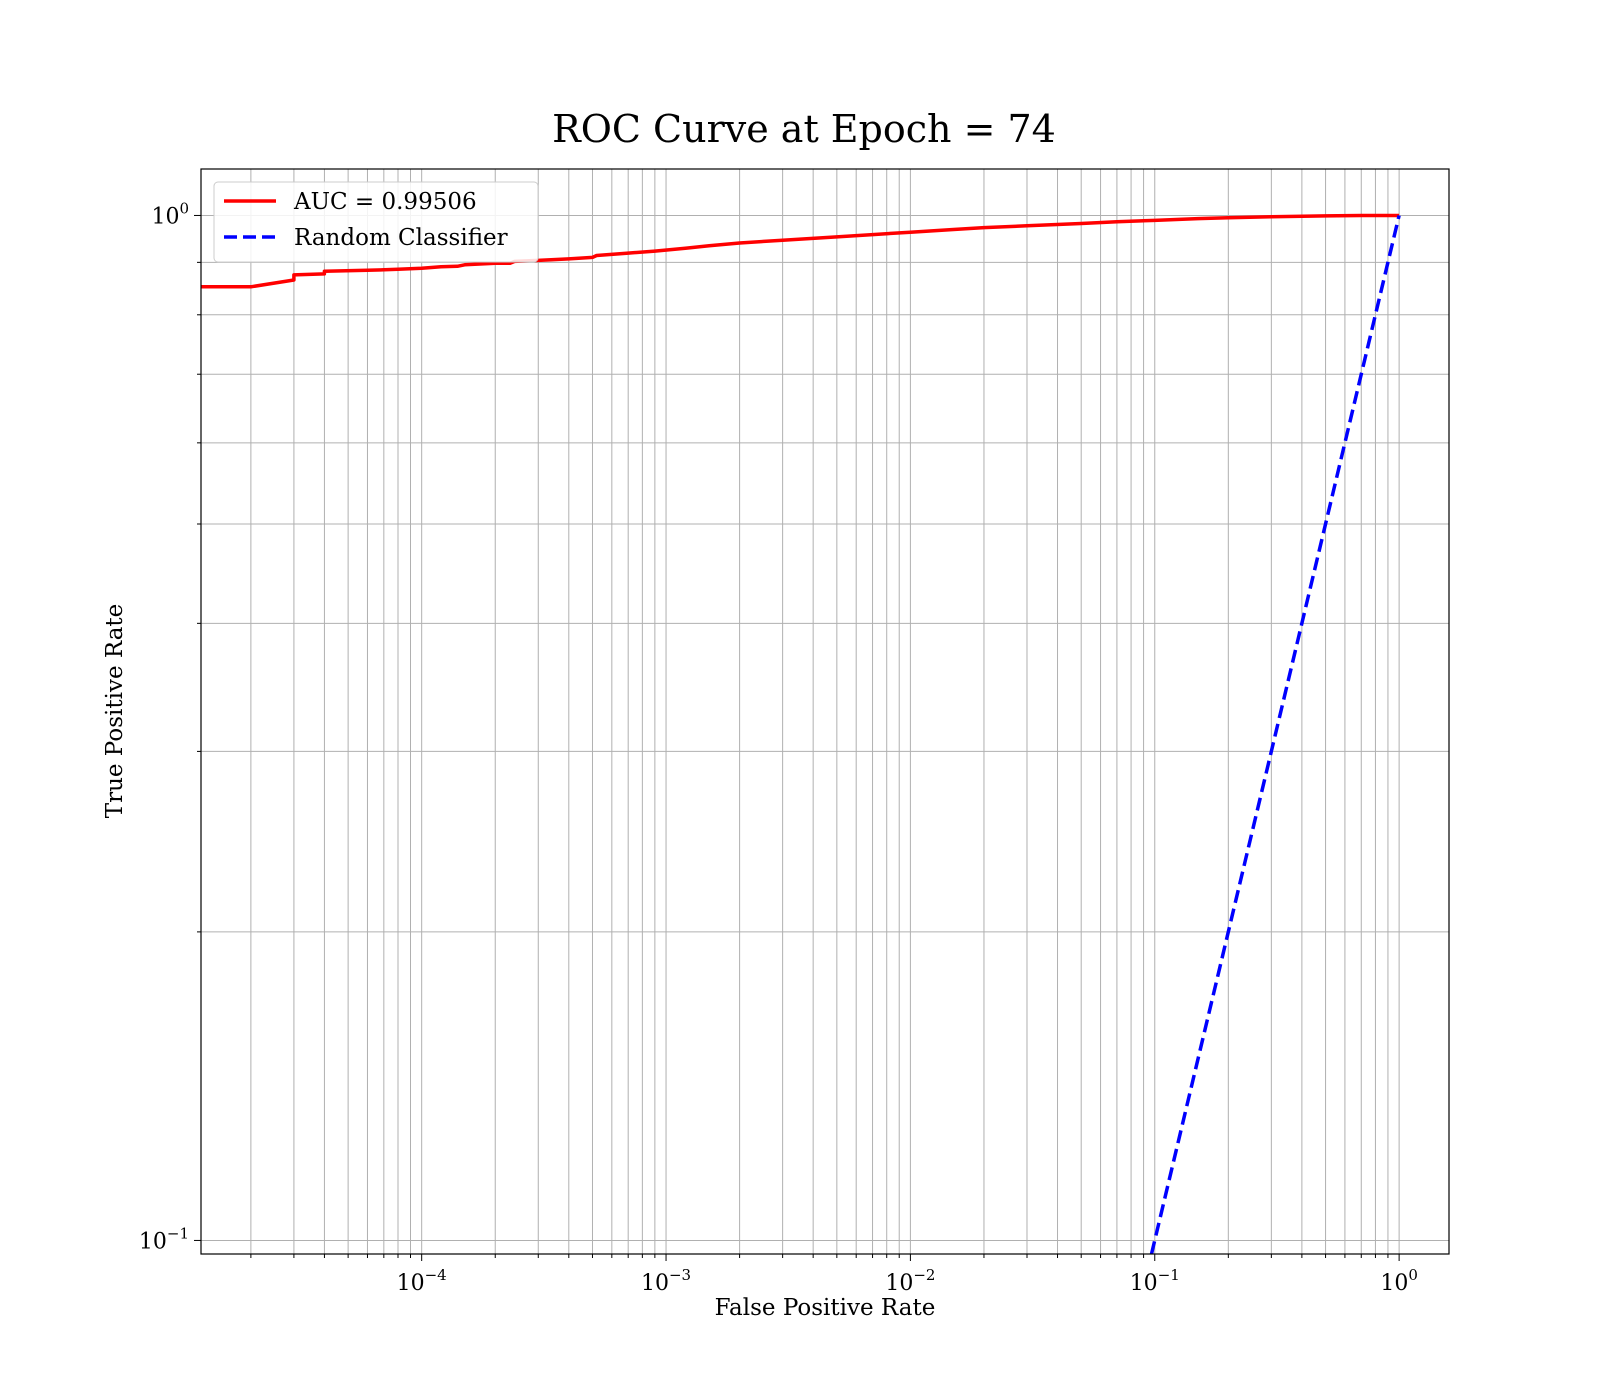 This screenshot has width=1600, height=1400. What do you see at coordinates (385, 202) in the screenshot?
I see `legend-label: AUC = 0.99506` at bounding box center [385, 202].